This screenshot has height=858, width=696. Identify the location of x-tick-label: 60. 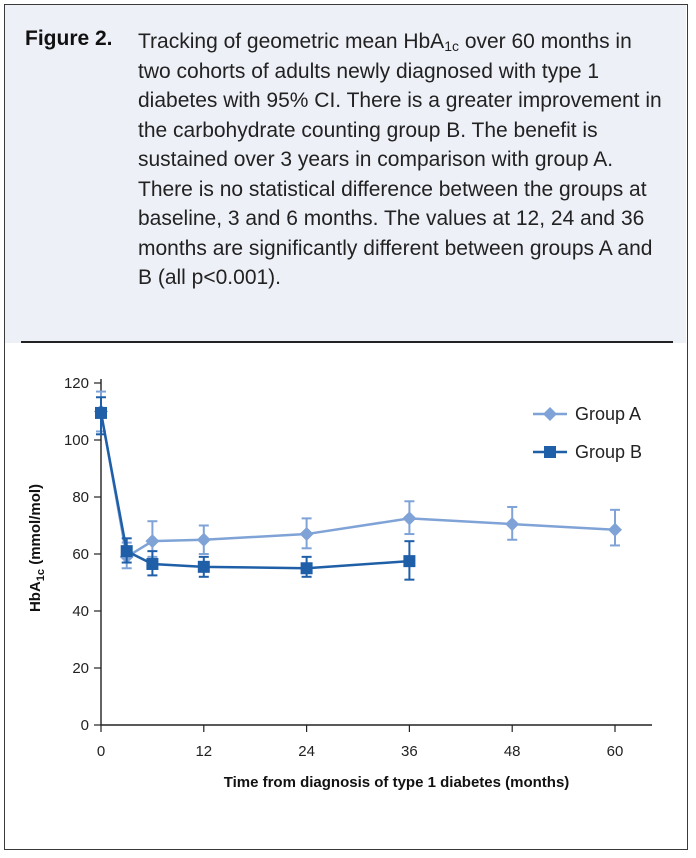
(615, 751).